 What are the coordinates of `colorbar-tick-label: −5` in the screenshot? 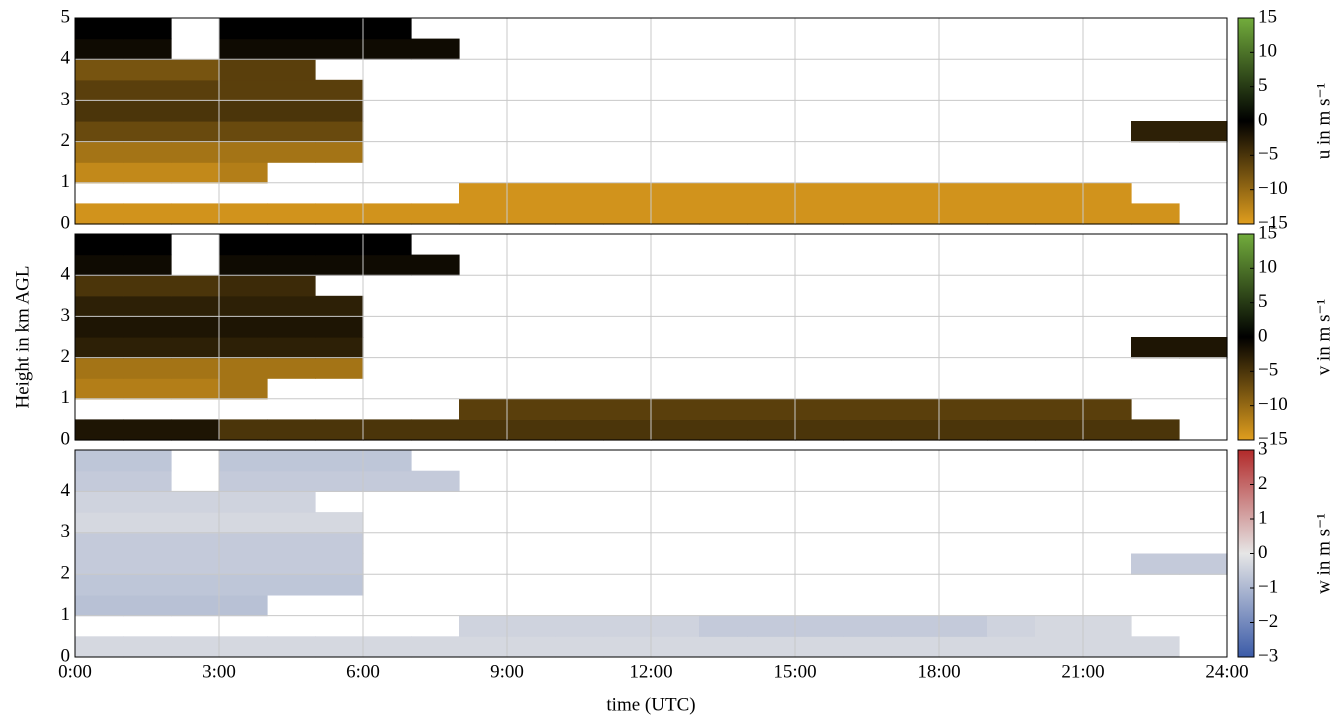 It's located at (1268, 154).